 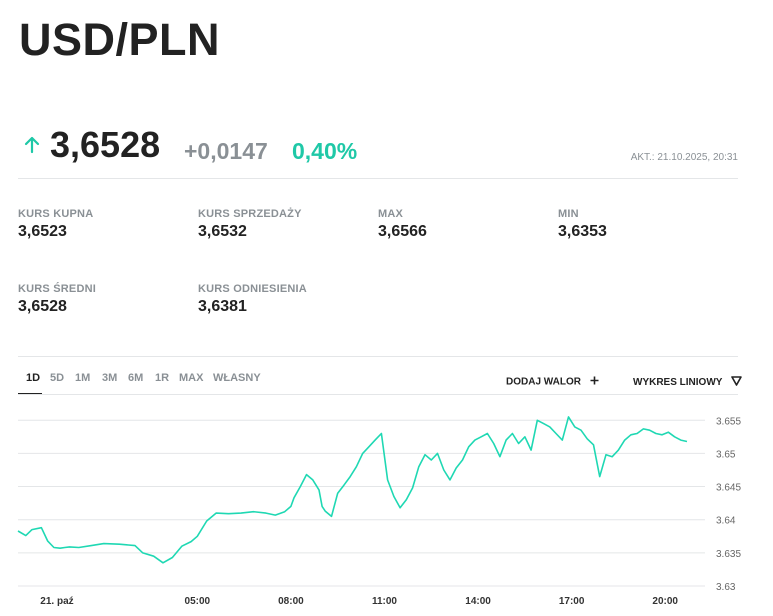 What do you see at coordinates (252, 289) in the screenshot?
I see `stat-label: KURS ODNIESIENIA` at bounding box center [252, 289].